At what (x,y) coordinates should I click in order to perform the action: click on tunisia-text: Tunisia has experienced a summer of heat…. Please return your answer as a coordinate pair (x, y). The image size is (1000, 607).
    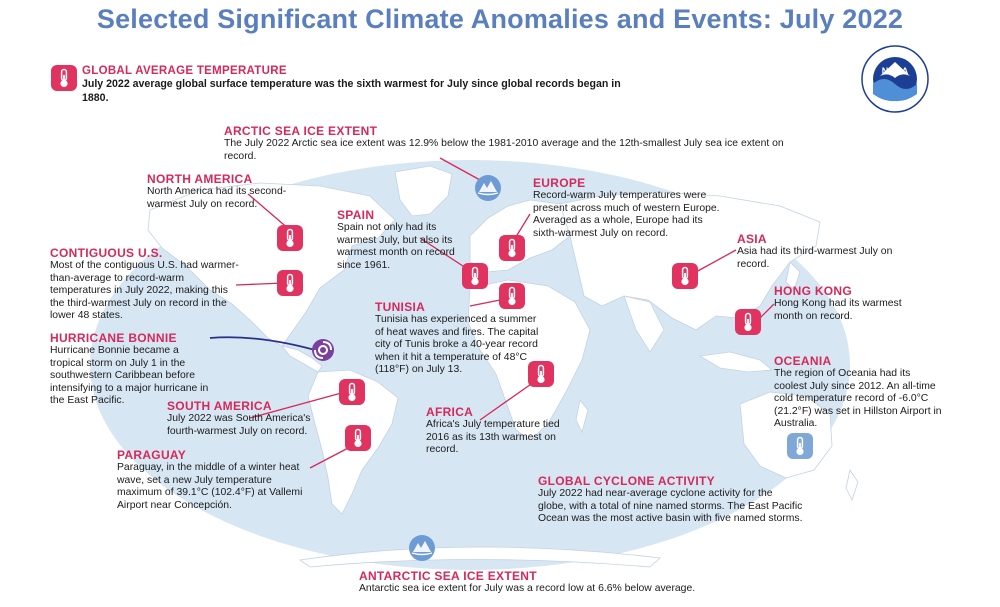
    Looking at the image, I should click on (457, 345).